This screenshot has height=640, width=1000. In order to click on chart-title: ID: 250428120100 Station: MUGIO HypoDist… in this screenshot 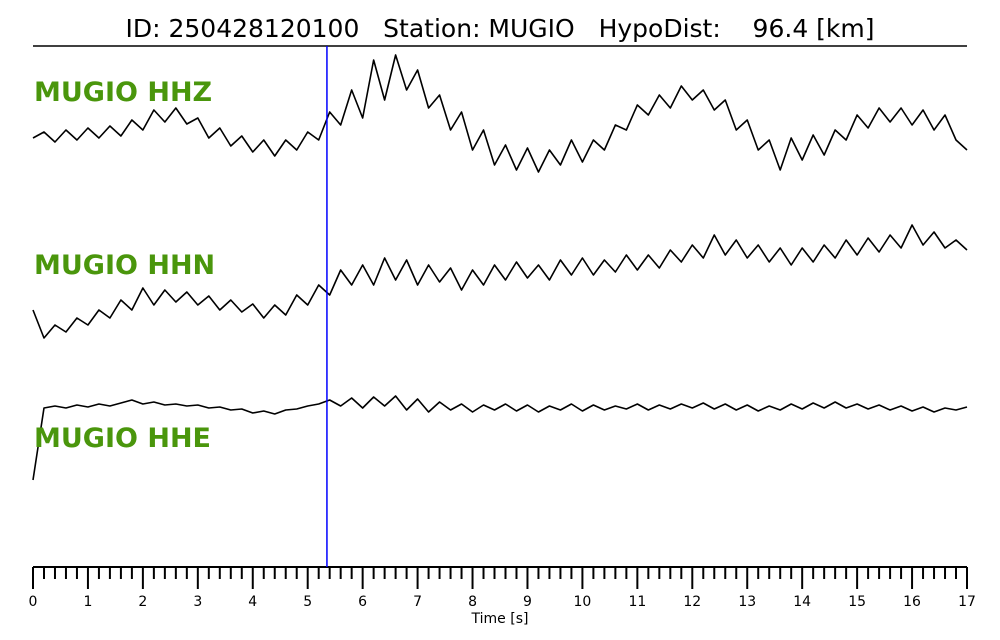, I will do `click(499, 28)`.